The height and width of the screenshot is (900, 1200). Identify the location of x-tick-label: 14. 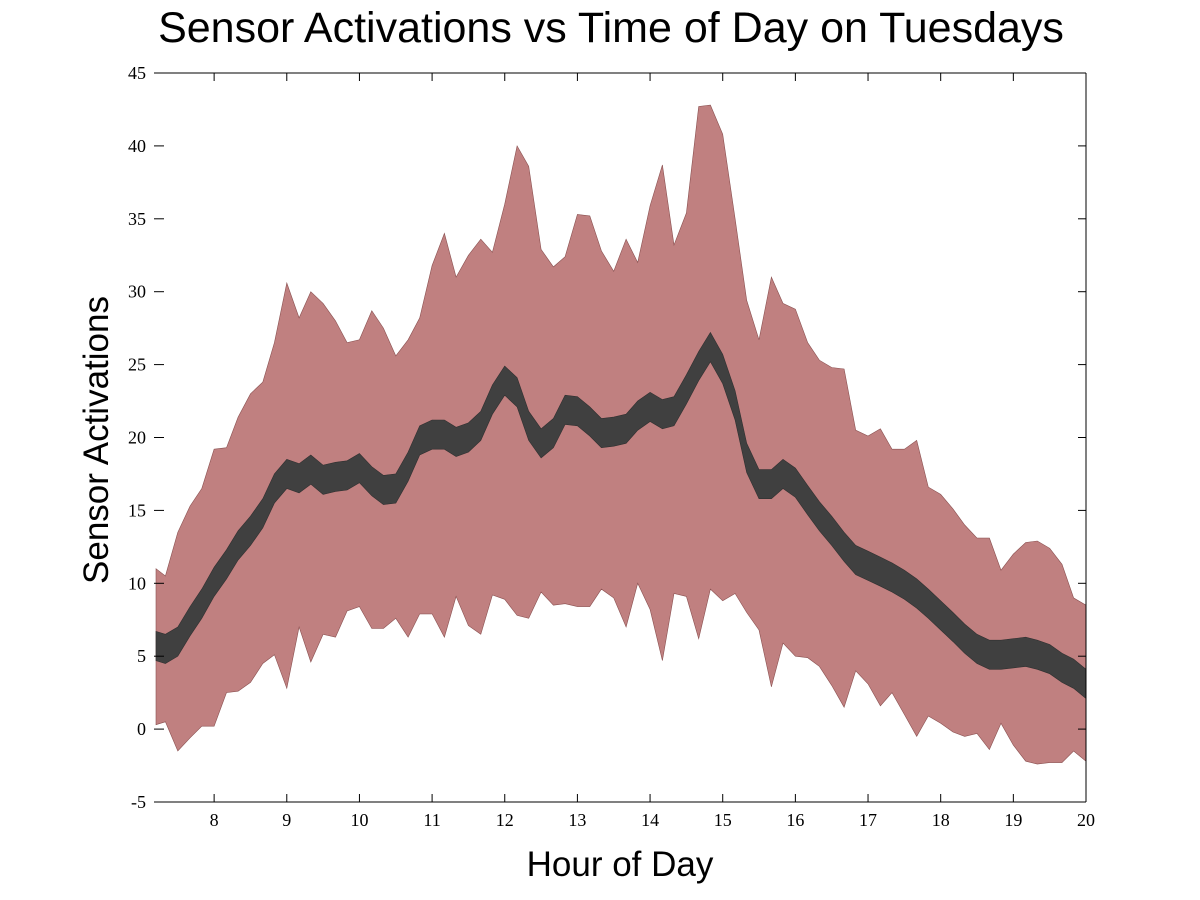
(650, 820).